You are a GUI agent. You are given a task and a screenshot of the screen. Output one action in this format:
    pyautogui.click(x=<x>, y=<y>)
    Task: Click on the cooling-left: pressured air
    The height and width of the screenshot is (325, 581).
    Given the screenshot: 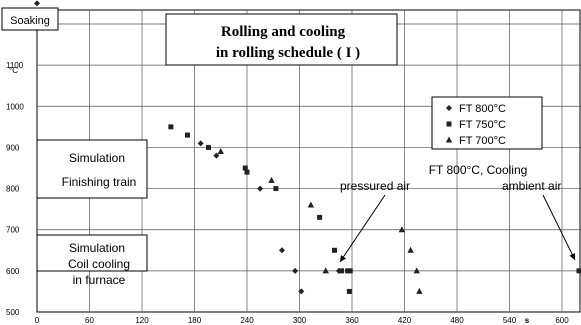 What is the action you would take?
    pyautogui.click(x=375, y=186)
    